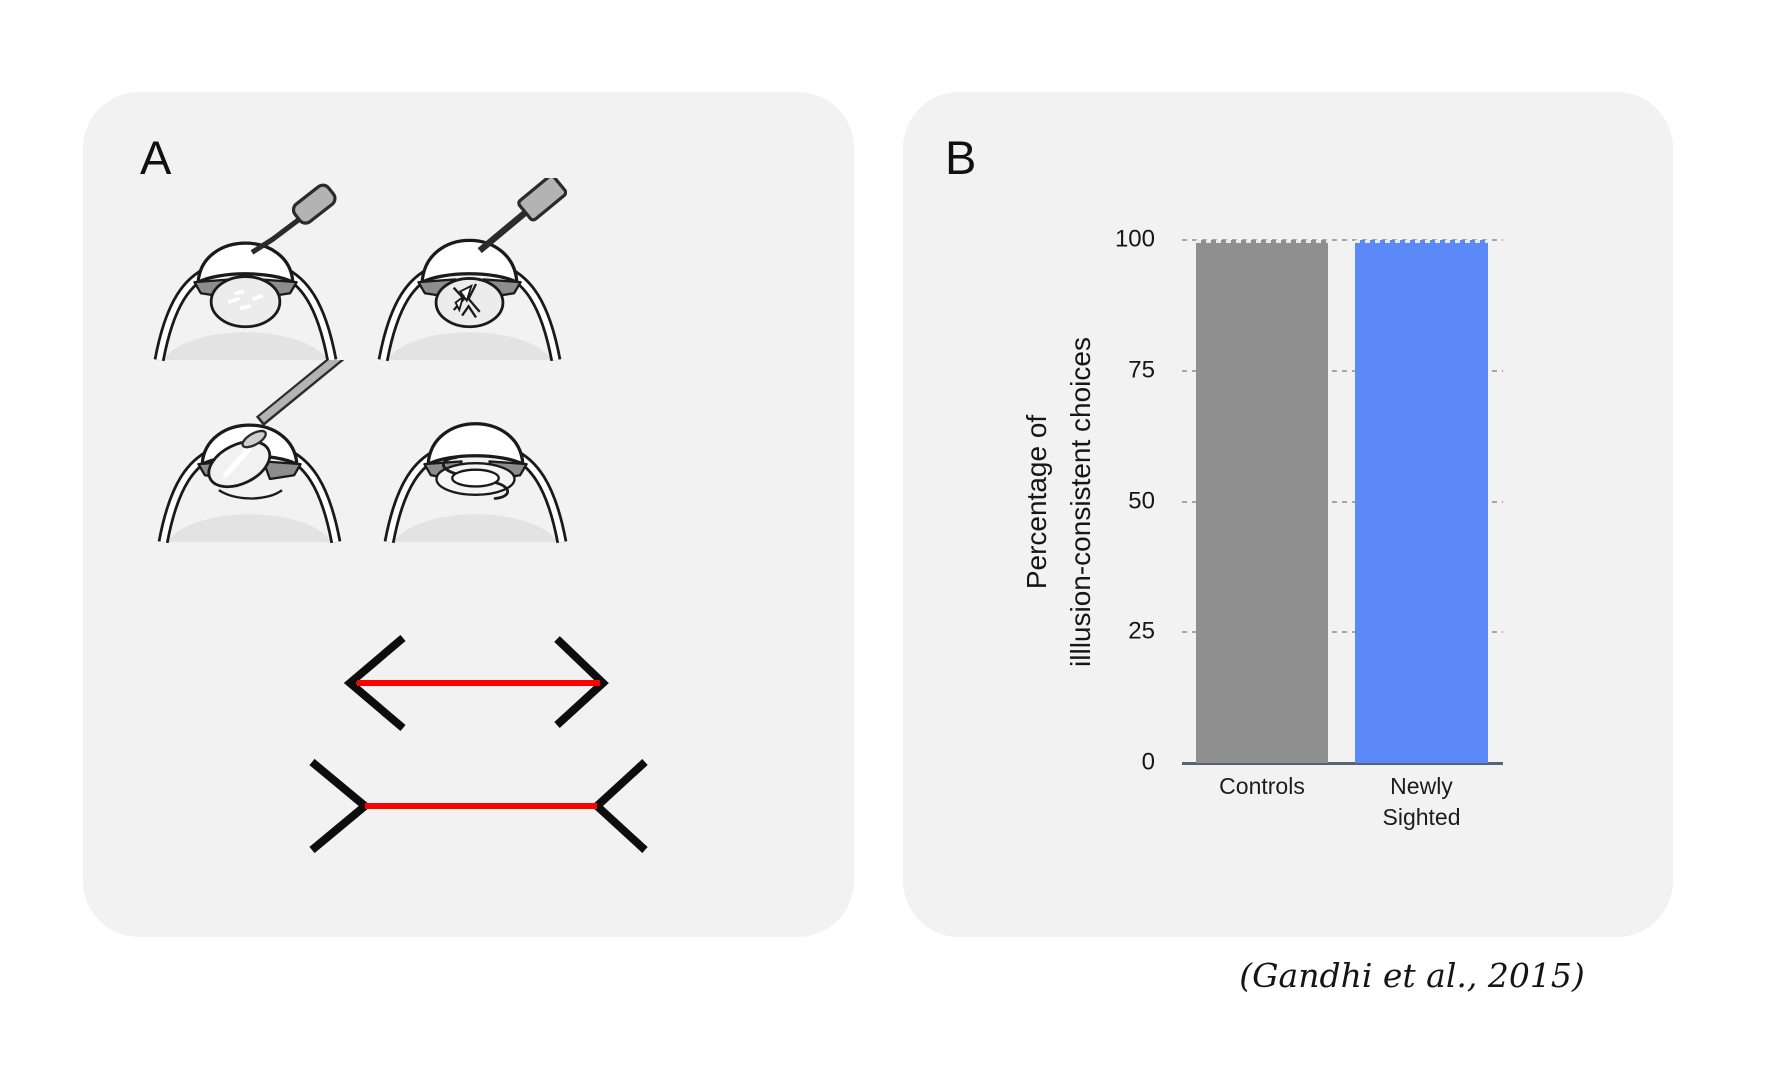 This screenshot has width=1766, height=1066. What do you see at coordinates (156, 157) in the screenshot?
I see `panel-a-label: A` at bounding box center [156, 157].